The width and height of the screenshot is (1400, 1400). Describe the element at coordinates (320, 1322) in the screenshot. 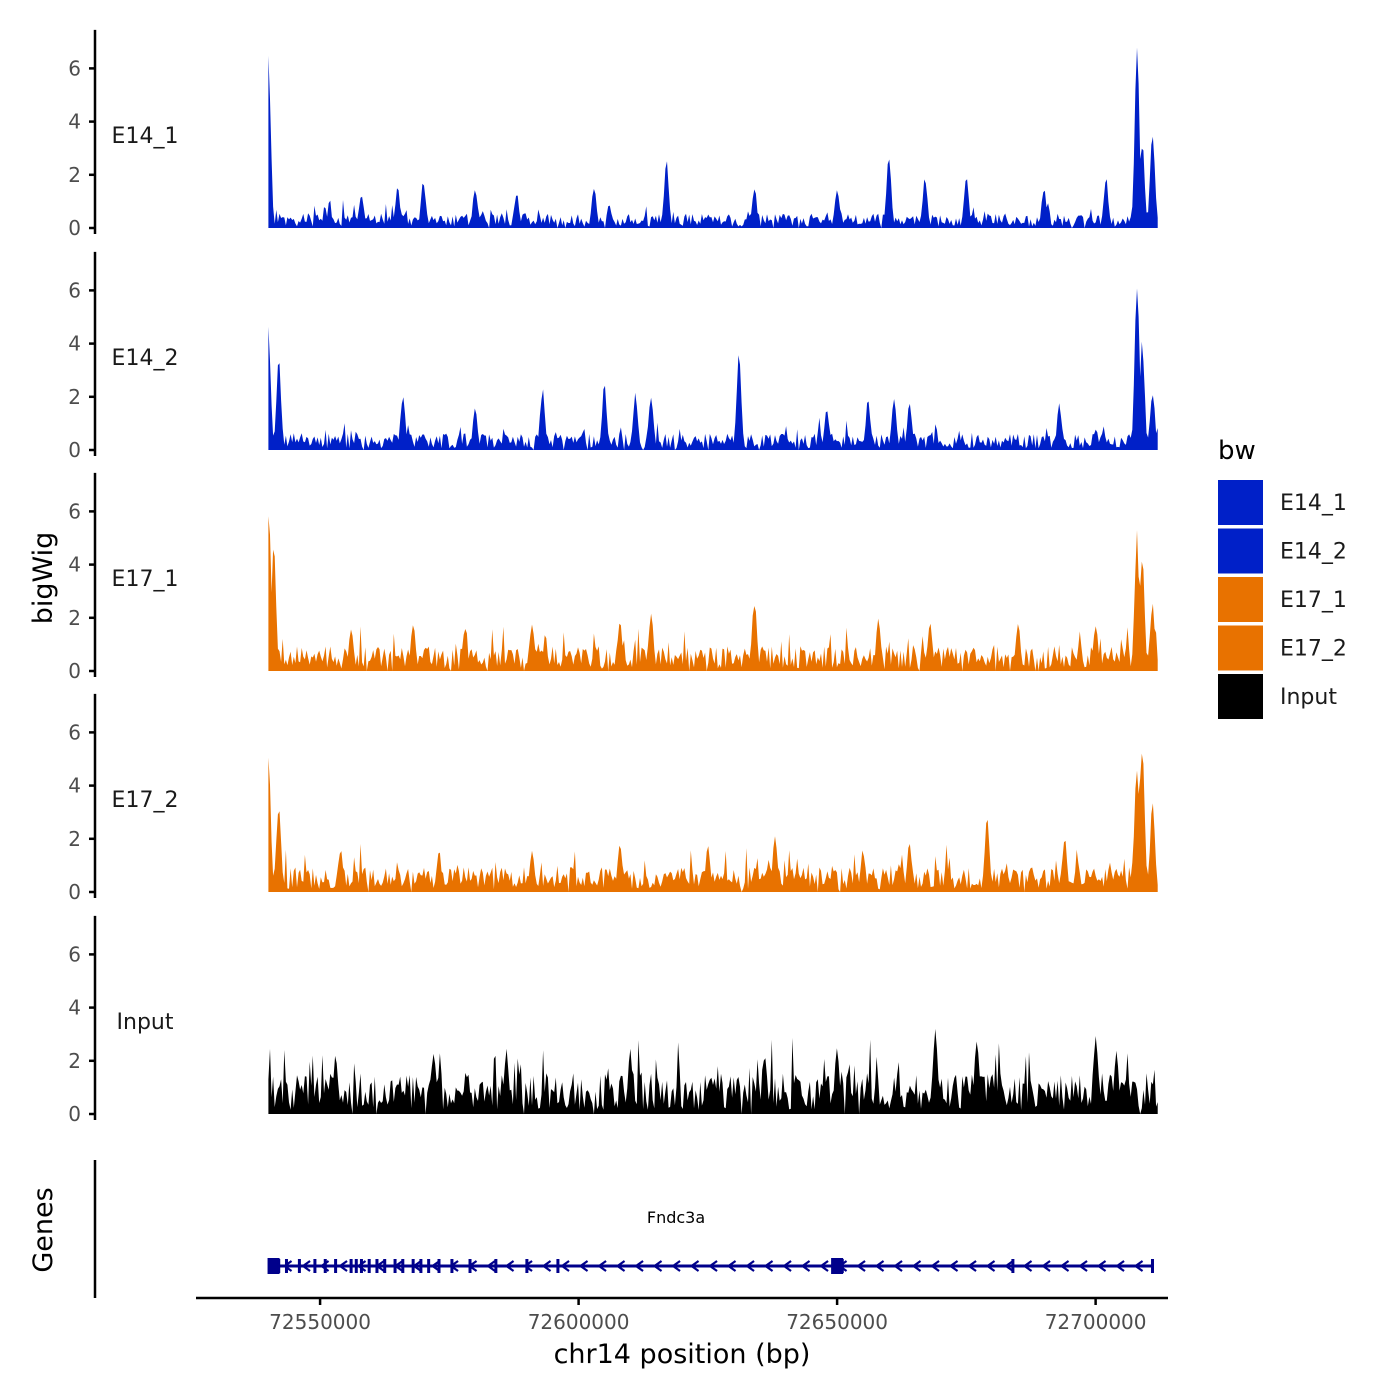

I see `x-tick-label: 72550000` at that location.